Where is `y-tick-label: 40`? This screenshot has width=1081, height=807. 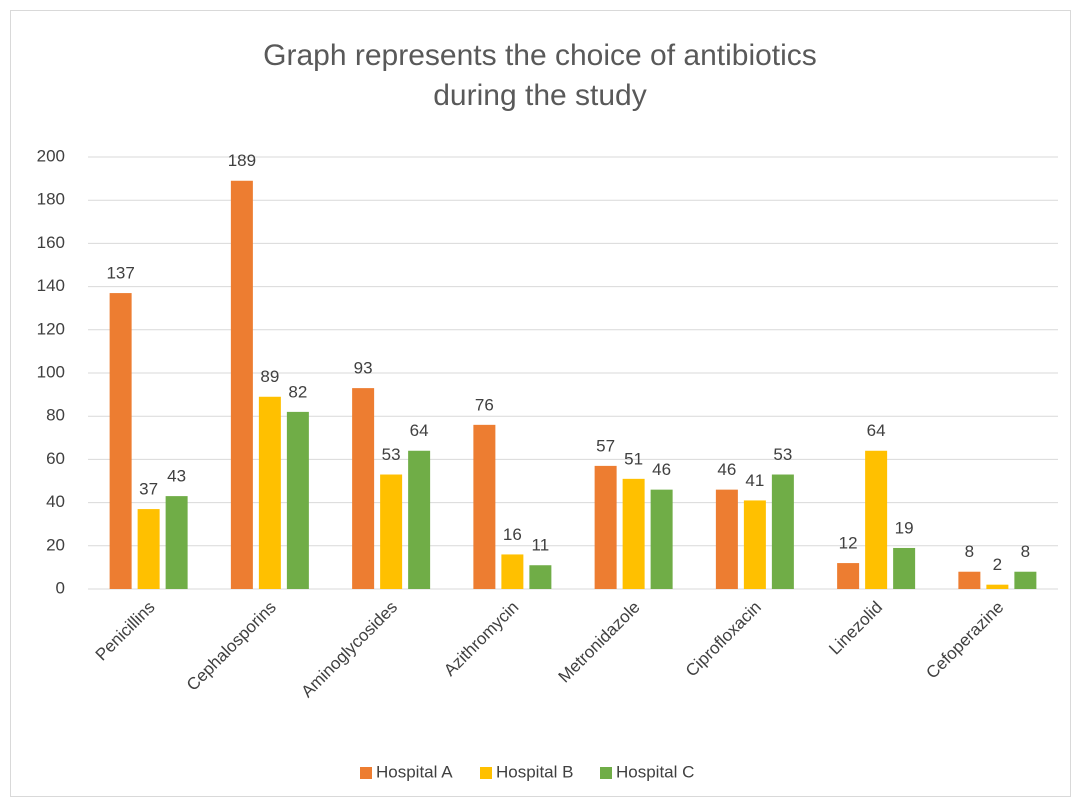
y-tick-label: 40 is located at coordinates (55, 501).